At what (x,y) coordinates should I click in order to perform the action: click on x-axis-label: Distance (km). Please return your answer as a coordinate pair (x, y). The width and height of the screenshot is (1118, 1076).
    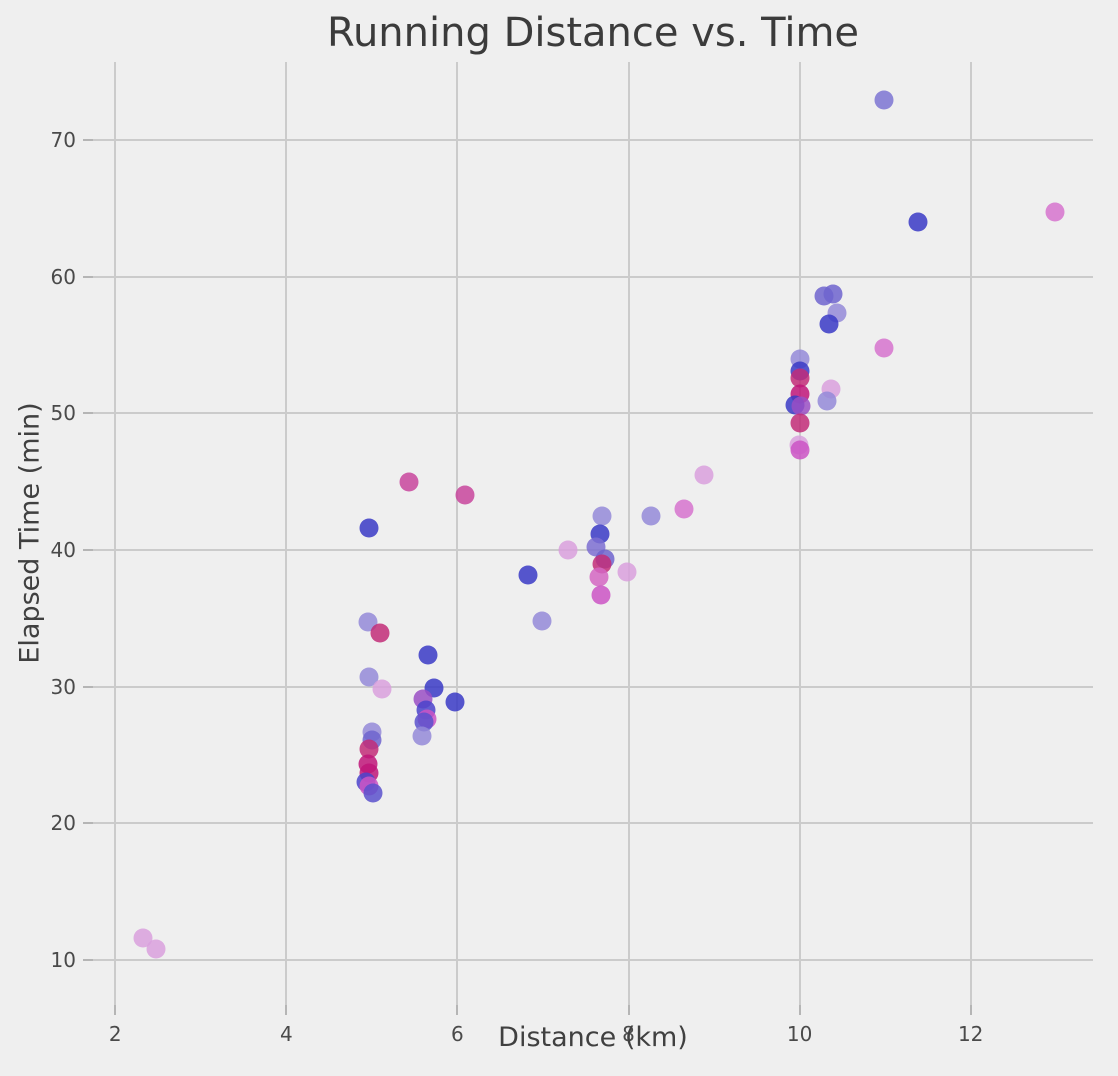
    Looking at the image, I should click on (593, 1037).